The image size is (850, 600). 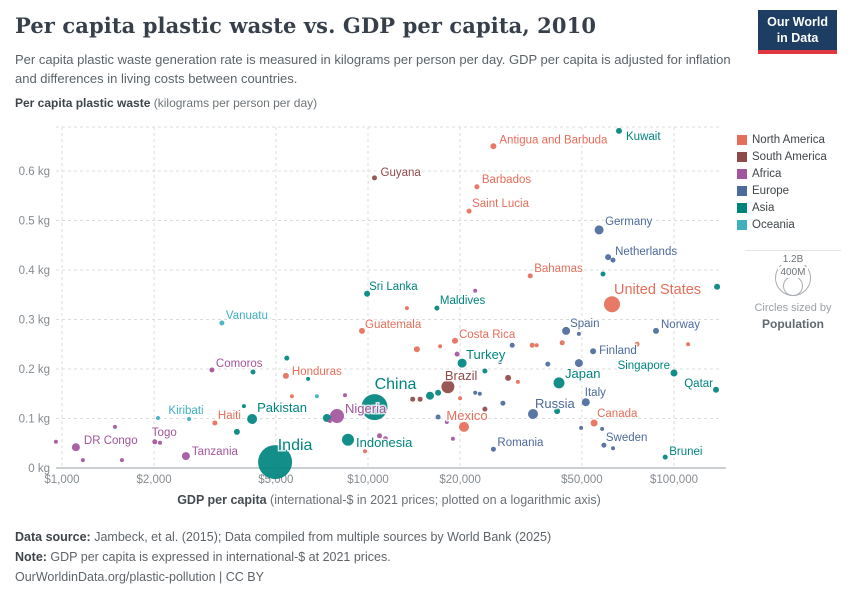 I want to click on data-point-china, so click(x=374, y=407).